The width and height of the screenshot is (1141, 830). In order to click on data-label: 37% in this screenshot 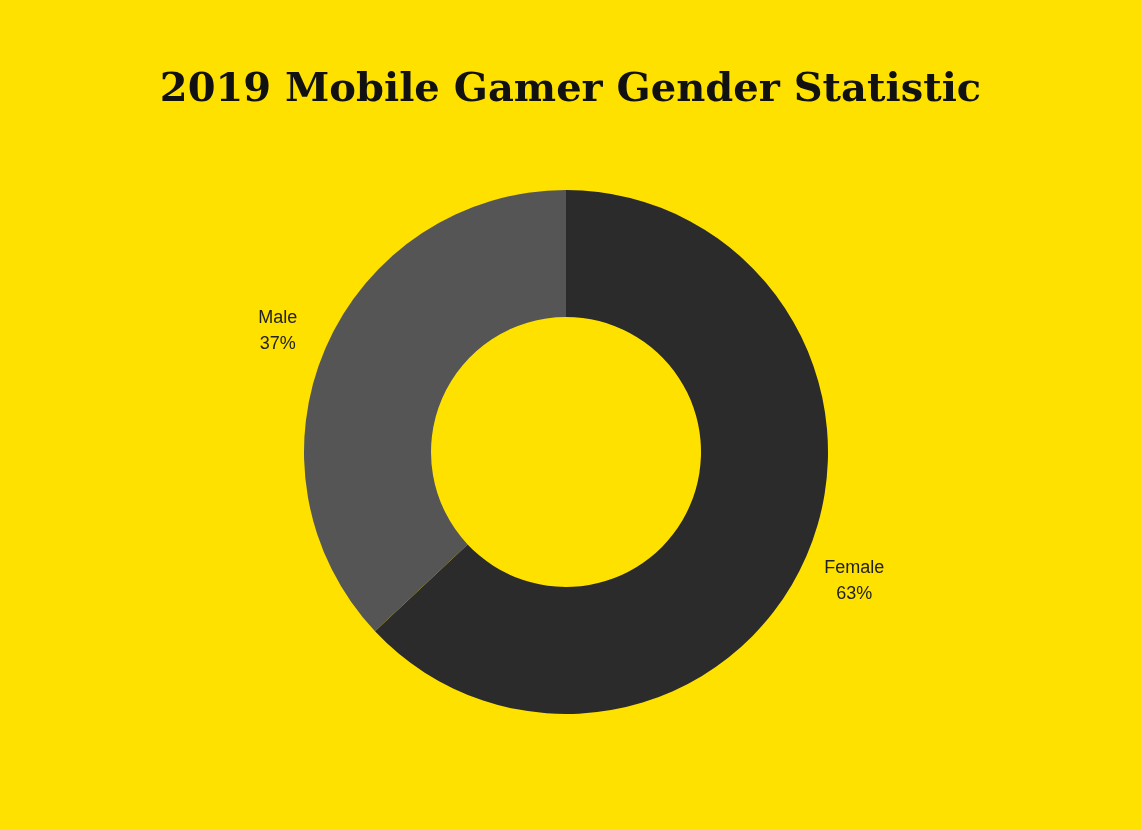, I will do `click(277, 343)`.